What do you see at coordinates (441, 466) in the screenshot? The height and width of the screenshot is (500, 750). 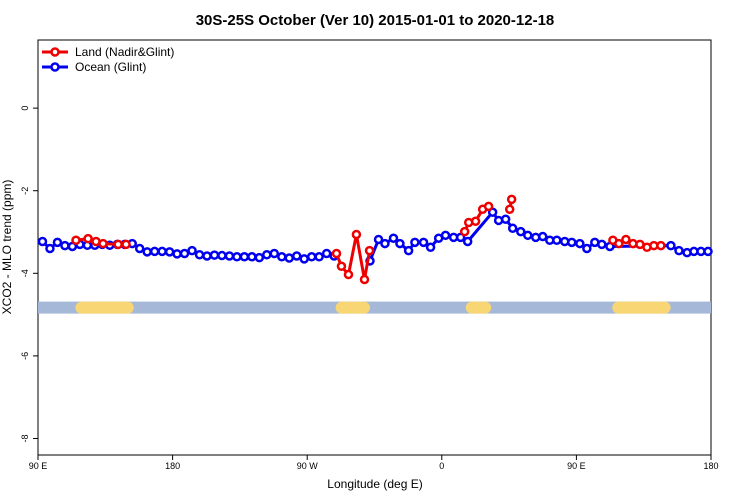 I see `x-tick-label: 0` at bounding box center [441, 466].